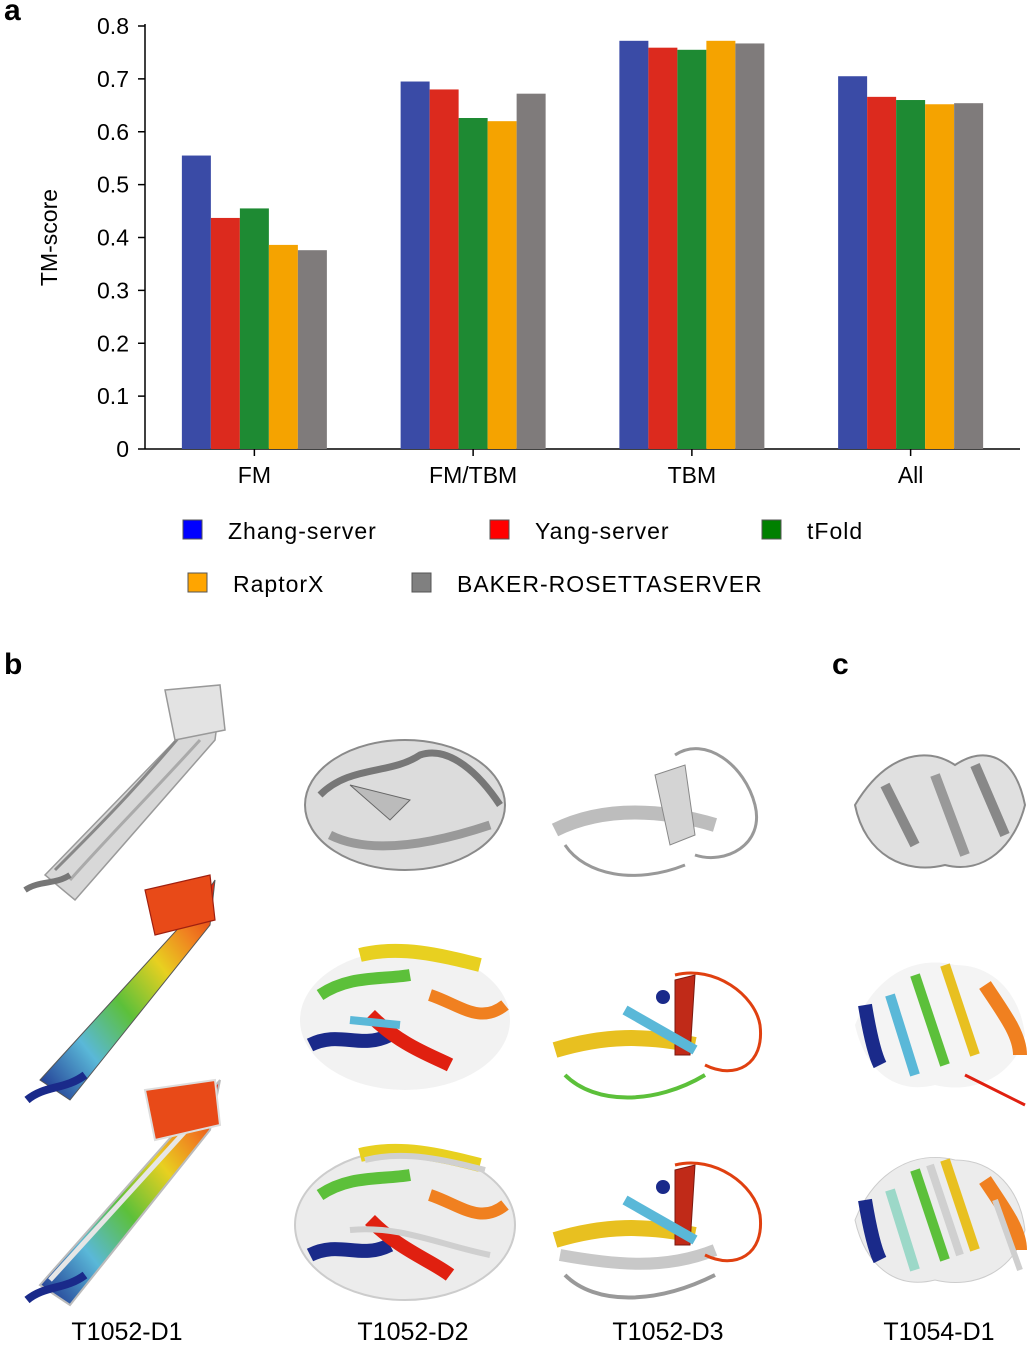 This screenshot has width=1032, height=1347. Describe the element at coordinates (502, 285) in the screenshot. I see `bar-raptorx-fm-tbm` at that location.